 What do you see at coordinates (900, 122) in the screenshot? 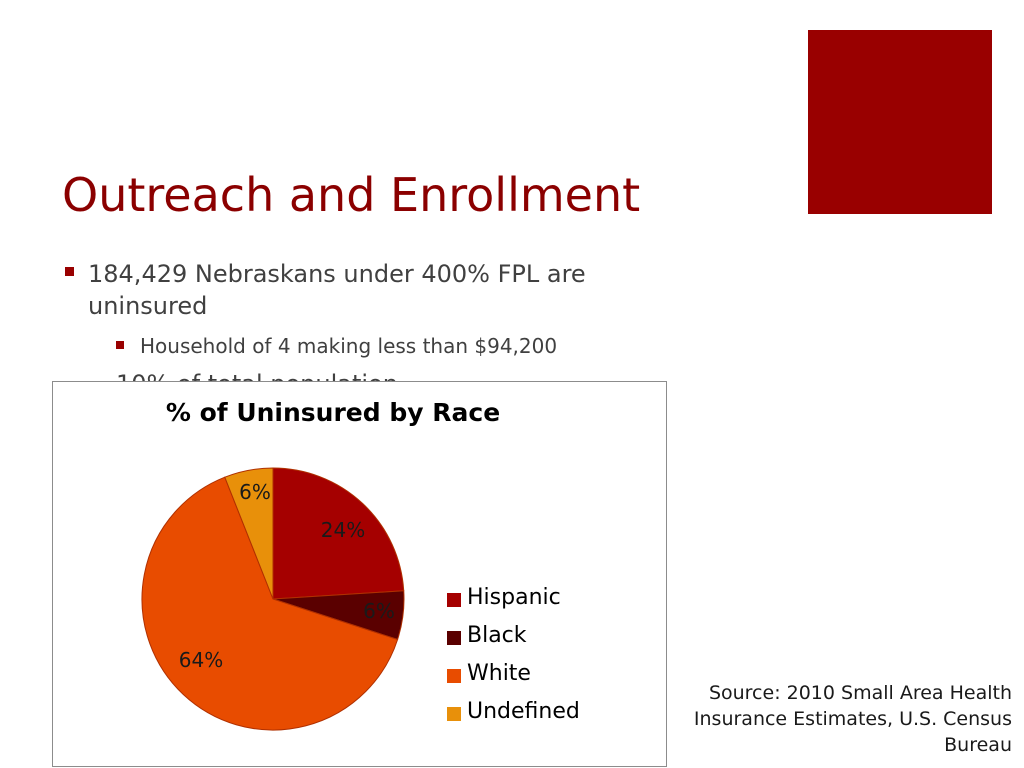
I see `accent-block` at bounding box center [900, 122].